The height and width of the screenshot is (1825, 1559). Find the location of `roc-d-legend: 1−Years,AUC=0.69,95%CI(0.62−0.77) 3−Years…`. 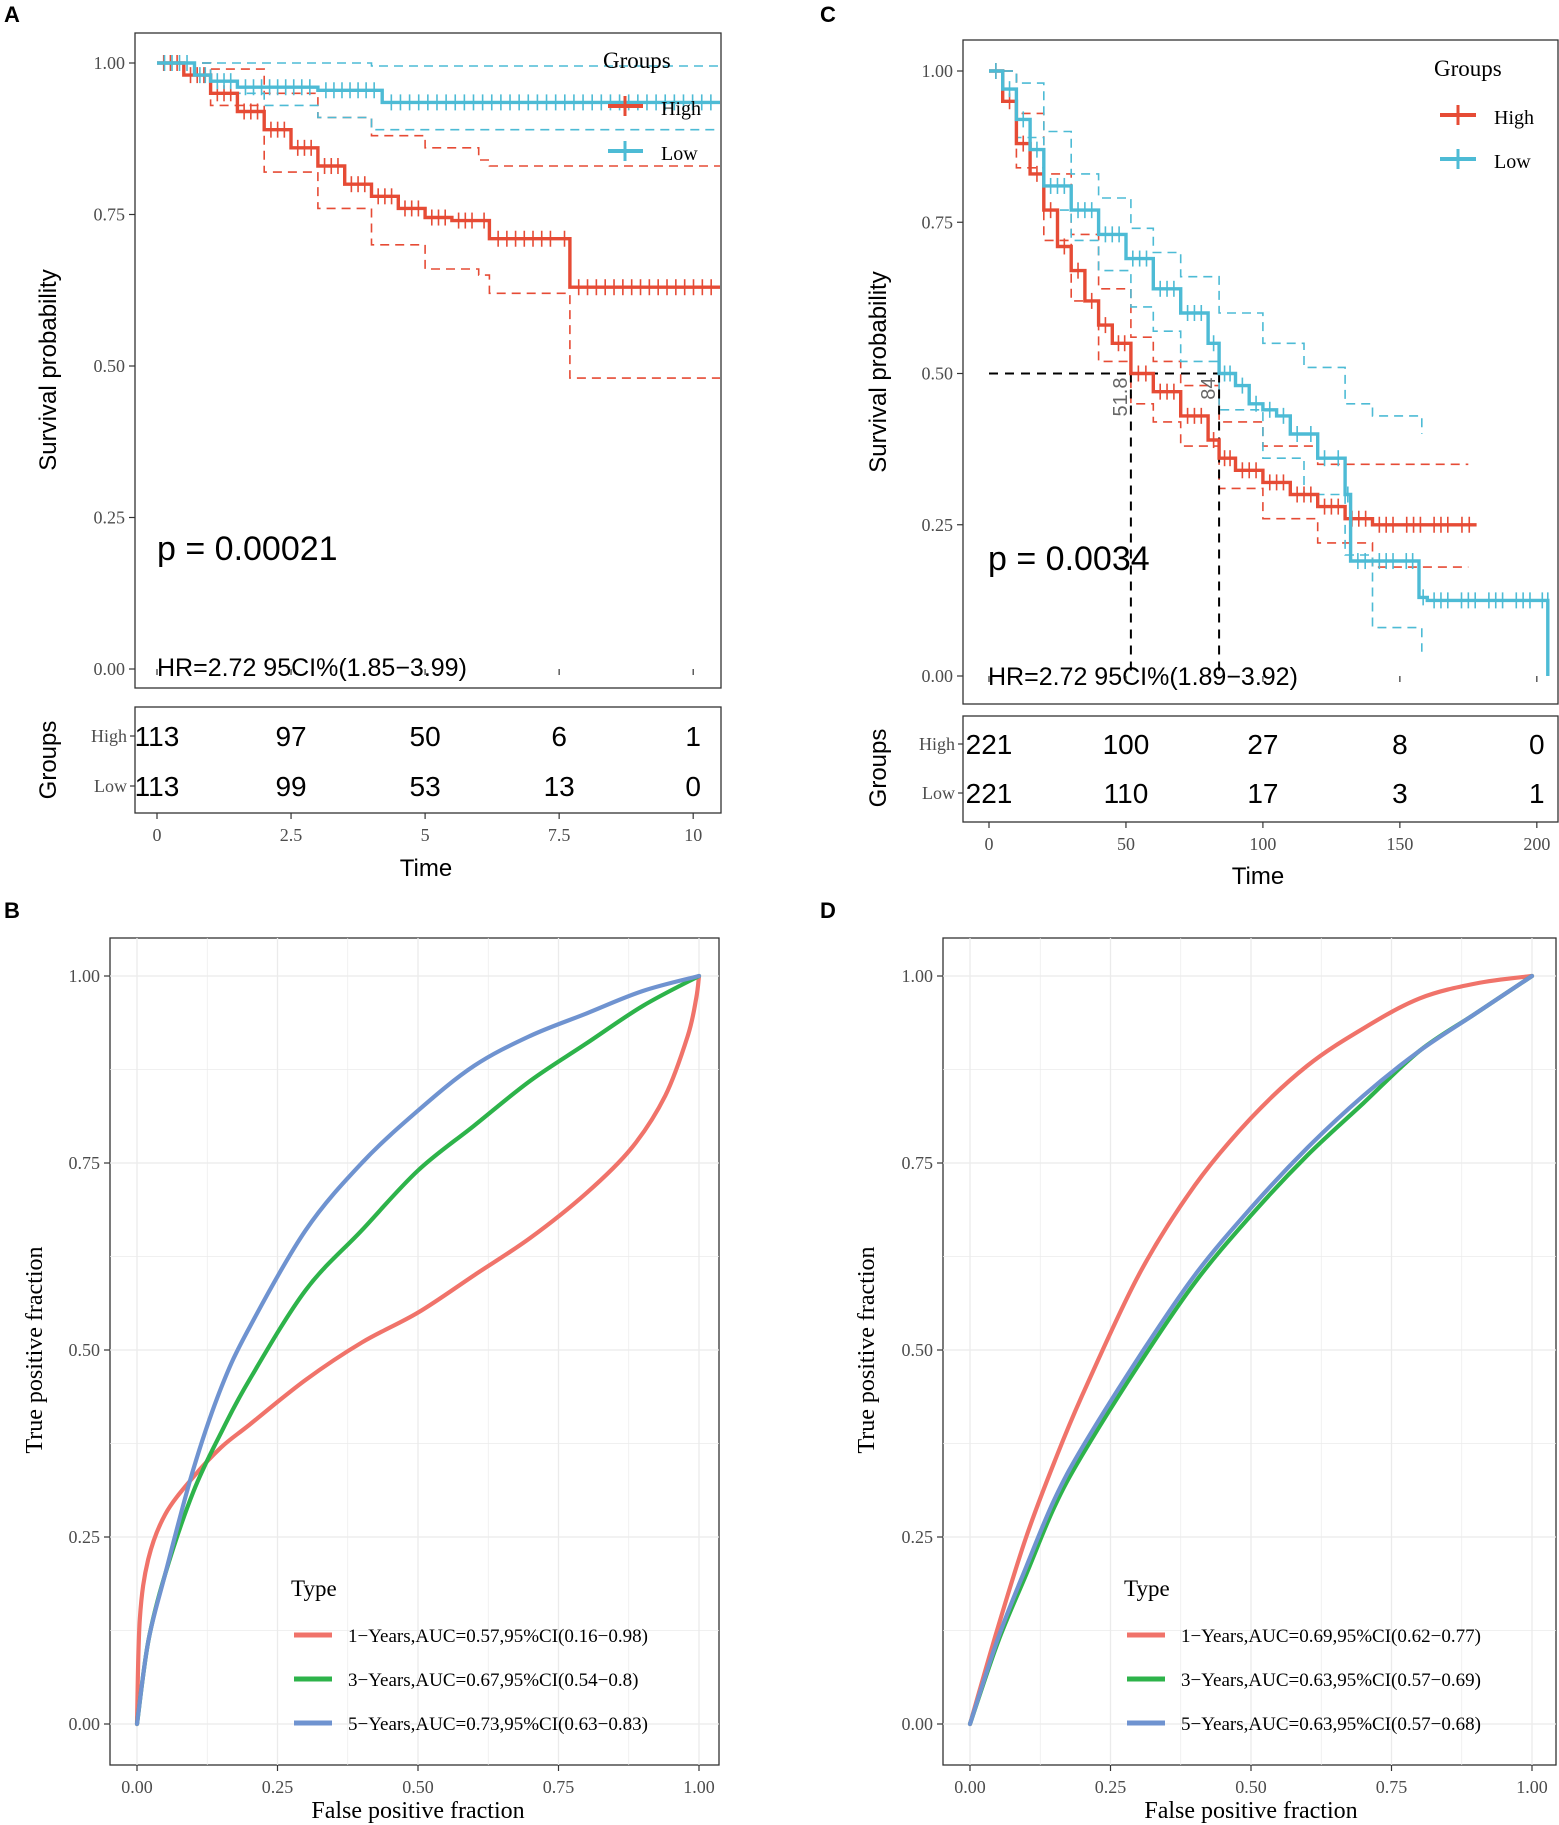

roc-d-legend: 1−Years,AUC=0.69,95%CI(0.62−0.77) 3−Years… is located at coordinates (1304, 1680).